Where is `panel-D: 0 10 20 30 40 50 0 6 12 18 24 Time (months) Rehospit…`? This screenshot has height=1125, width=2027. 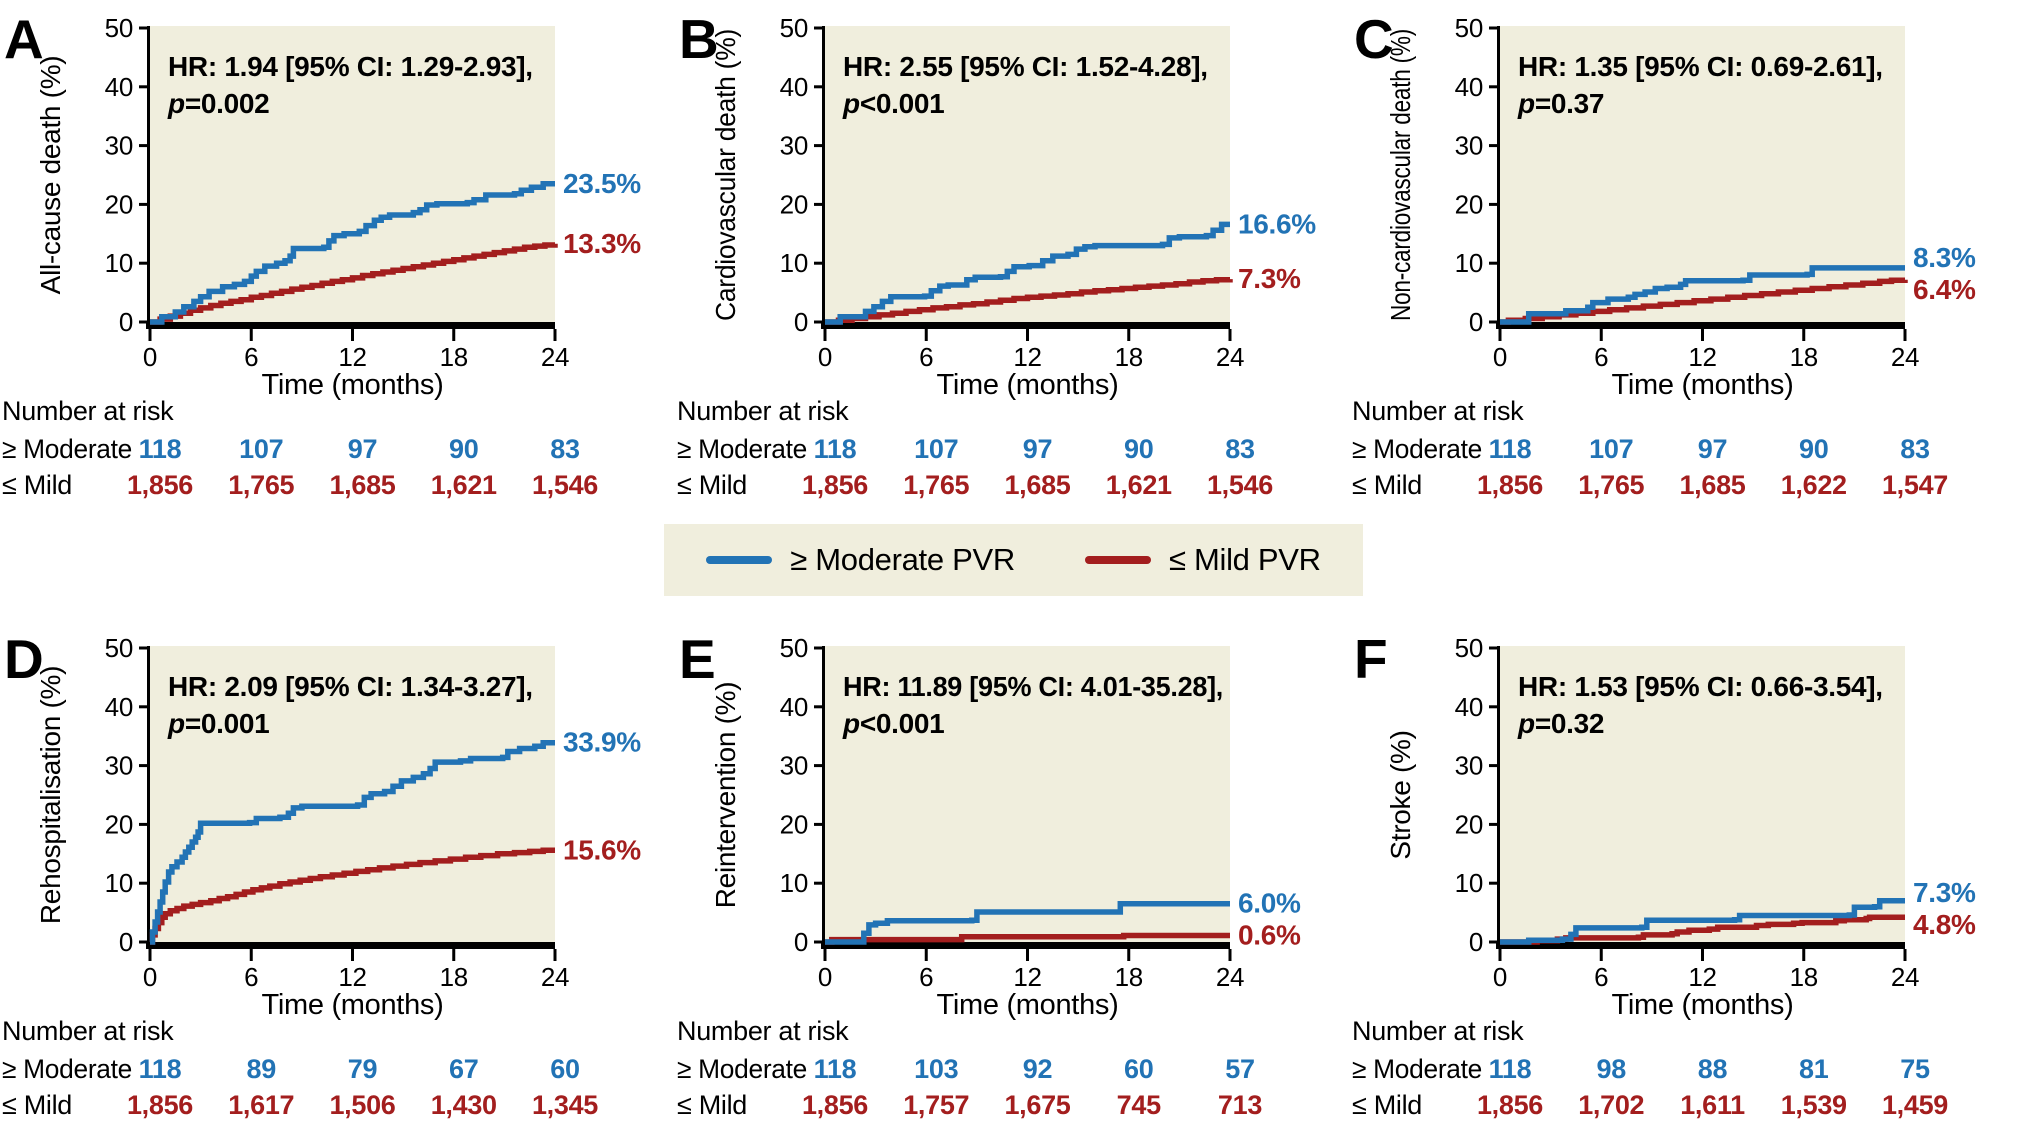
panel-D: 0 10 20 30 40 50 0 6 12 18 24 Time (months) Rehospit… is located at coordinates (337, 870).